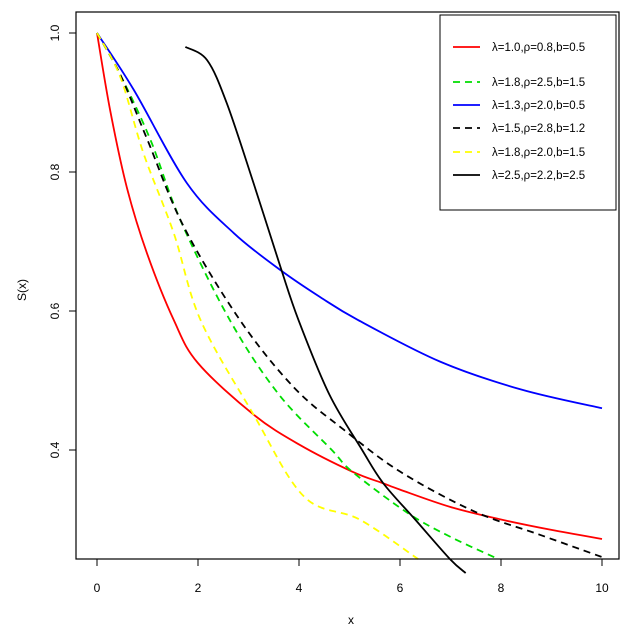 The width and height of the screenshot is (625, 631). Describe the element at coordinates (97, 588) in the screenshot. I see `x-tick-label: 0` at that location.